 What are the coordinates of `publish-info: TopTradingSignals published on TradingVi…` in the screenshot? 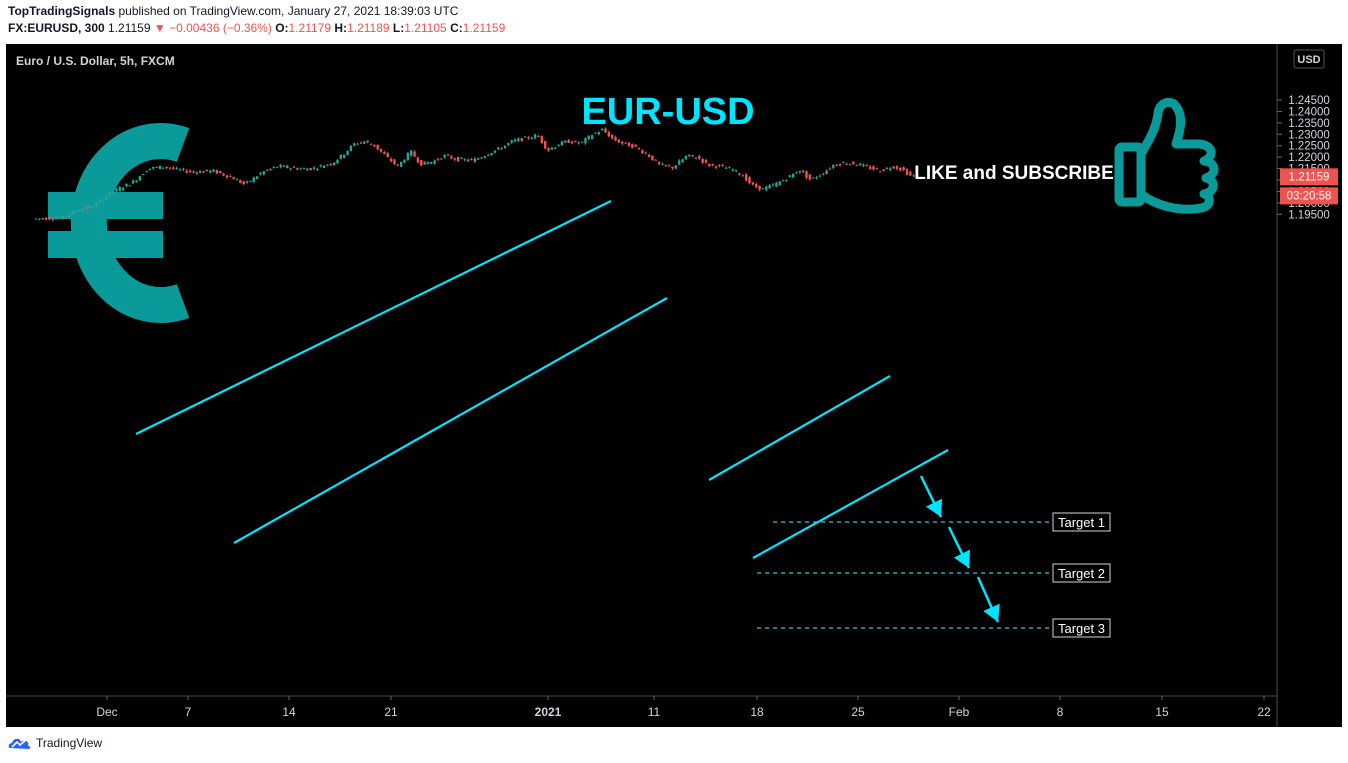 It's located at (233, 11).